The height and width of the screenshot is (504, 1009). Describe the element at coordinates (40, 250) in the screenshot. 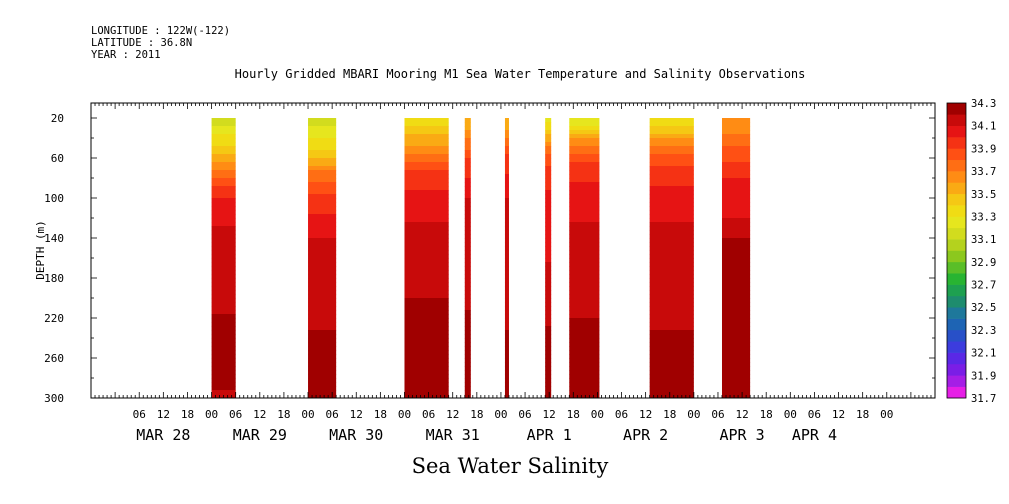

I see `y-axis-label: DEPTH (m)` at that location.